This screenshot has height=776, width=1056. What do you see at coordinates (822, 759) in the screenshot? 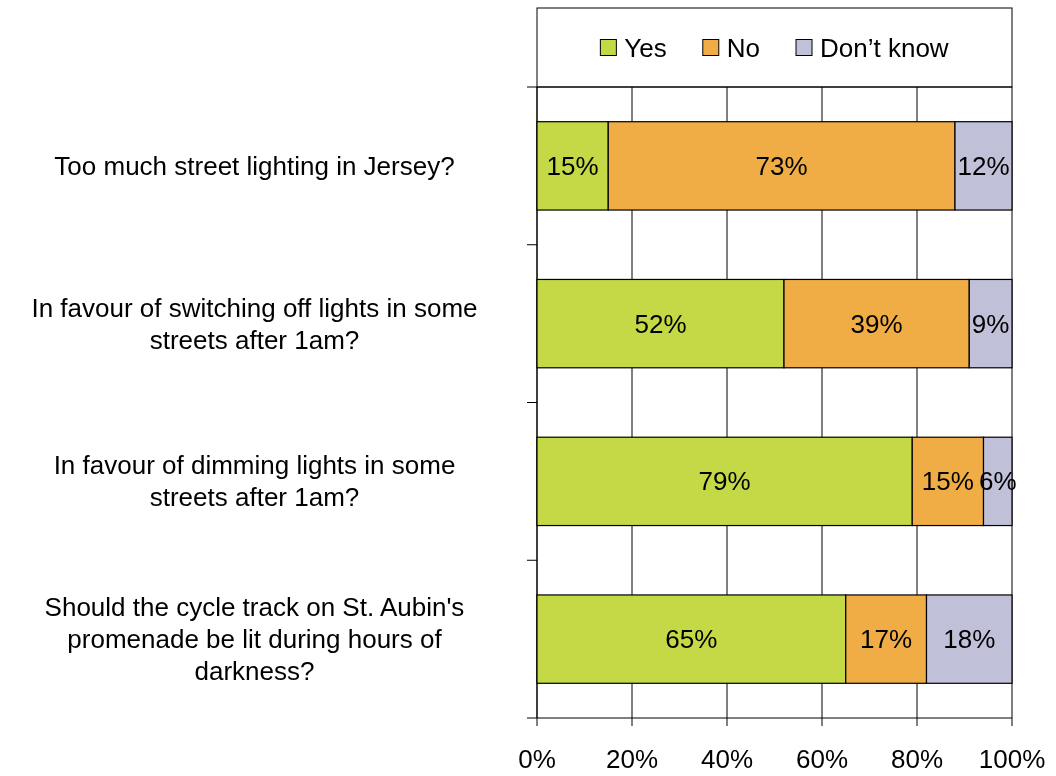
I see `x-tick-label: 60%` at bounding box center [822, 759].